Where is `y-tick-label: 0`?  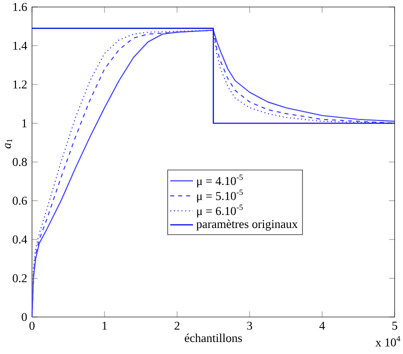 y-tick-label: 0 is located at coordinates (24, 317).